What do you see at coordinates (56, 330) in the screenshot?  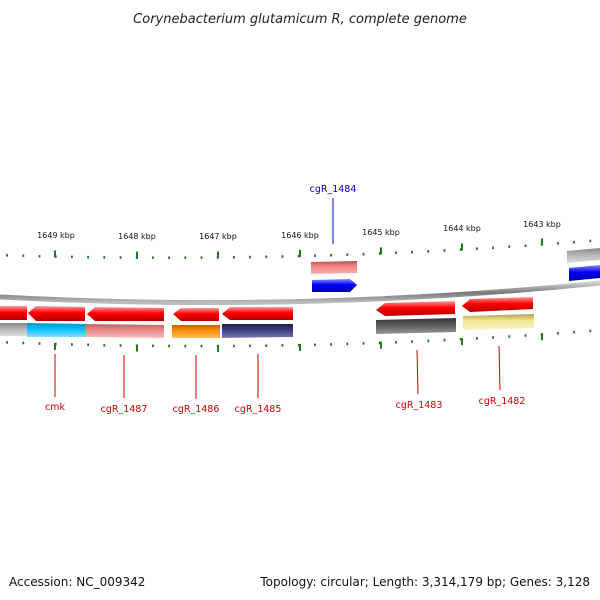 I see `annotation-cmk` at bounding box center [56, 330].